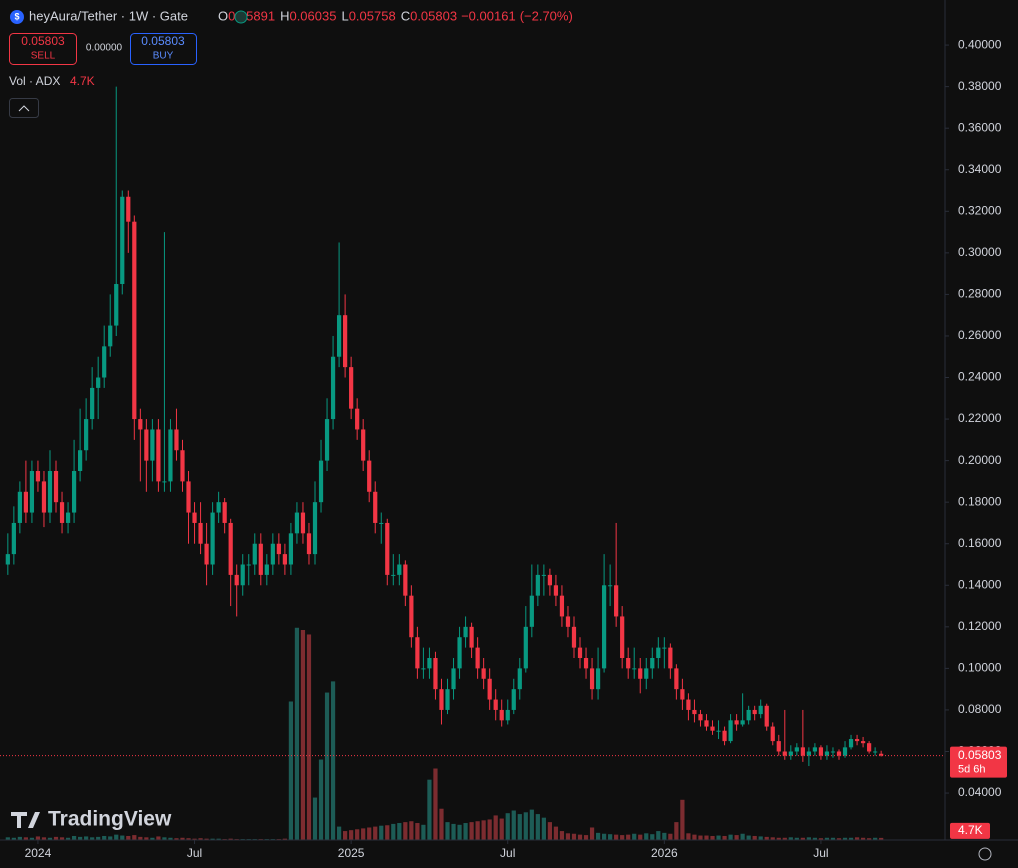 Image resolution: width=1018 pixels, height=868 pixels. What do you see at coordinates (980, 127) in the screenshot?
I see `y-tick-label: 0.36000` at bounding box center [980, 127].